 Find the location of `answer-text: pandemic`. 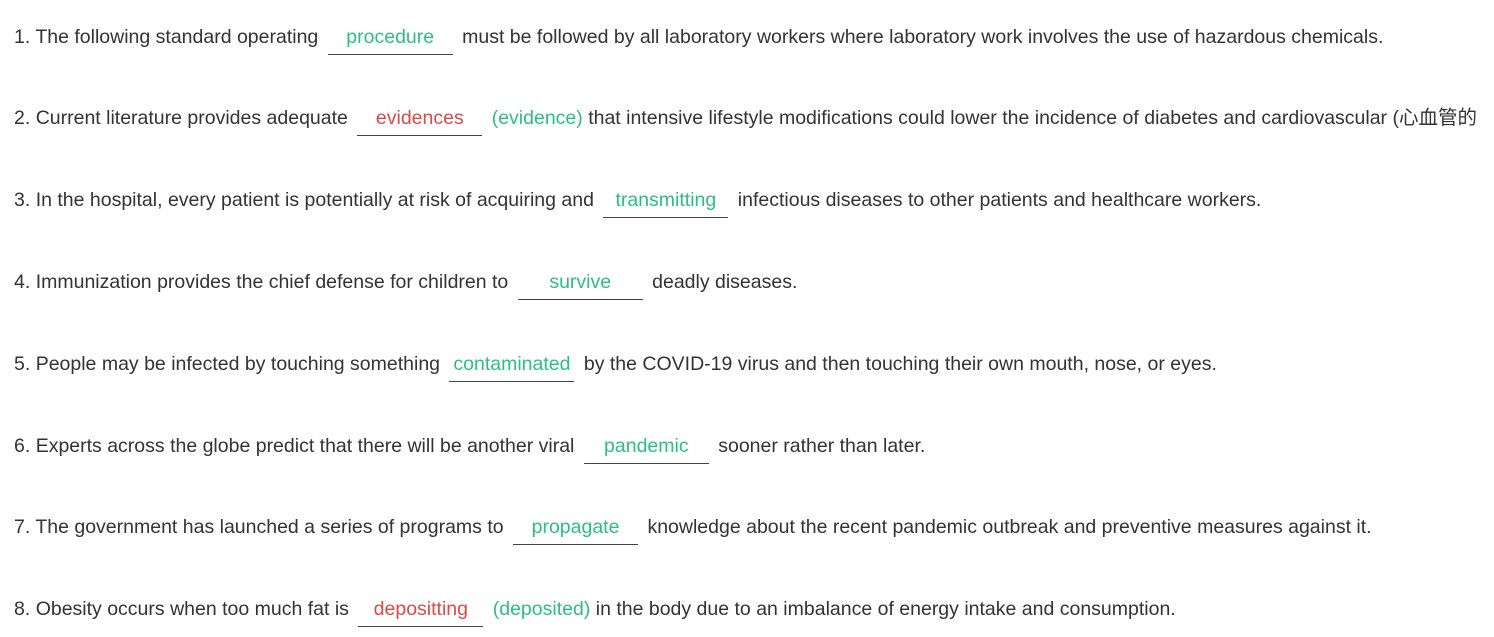

answer-text: pandemic is located at coordinates (646, 446).